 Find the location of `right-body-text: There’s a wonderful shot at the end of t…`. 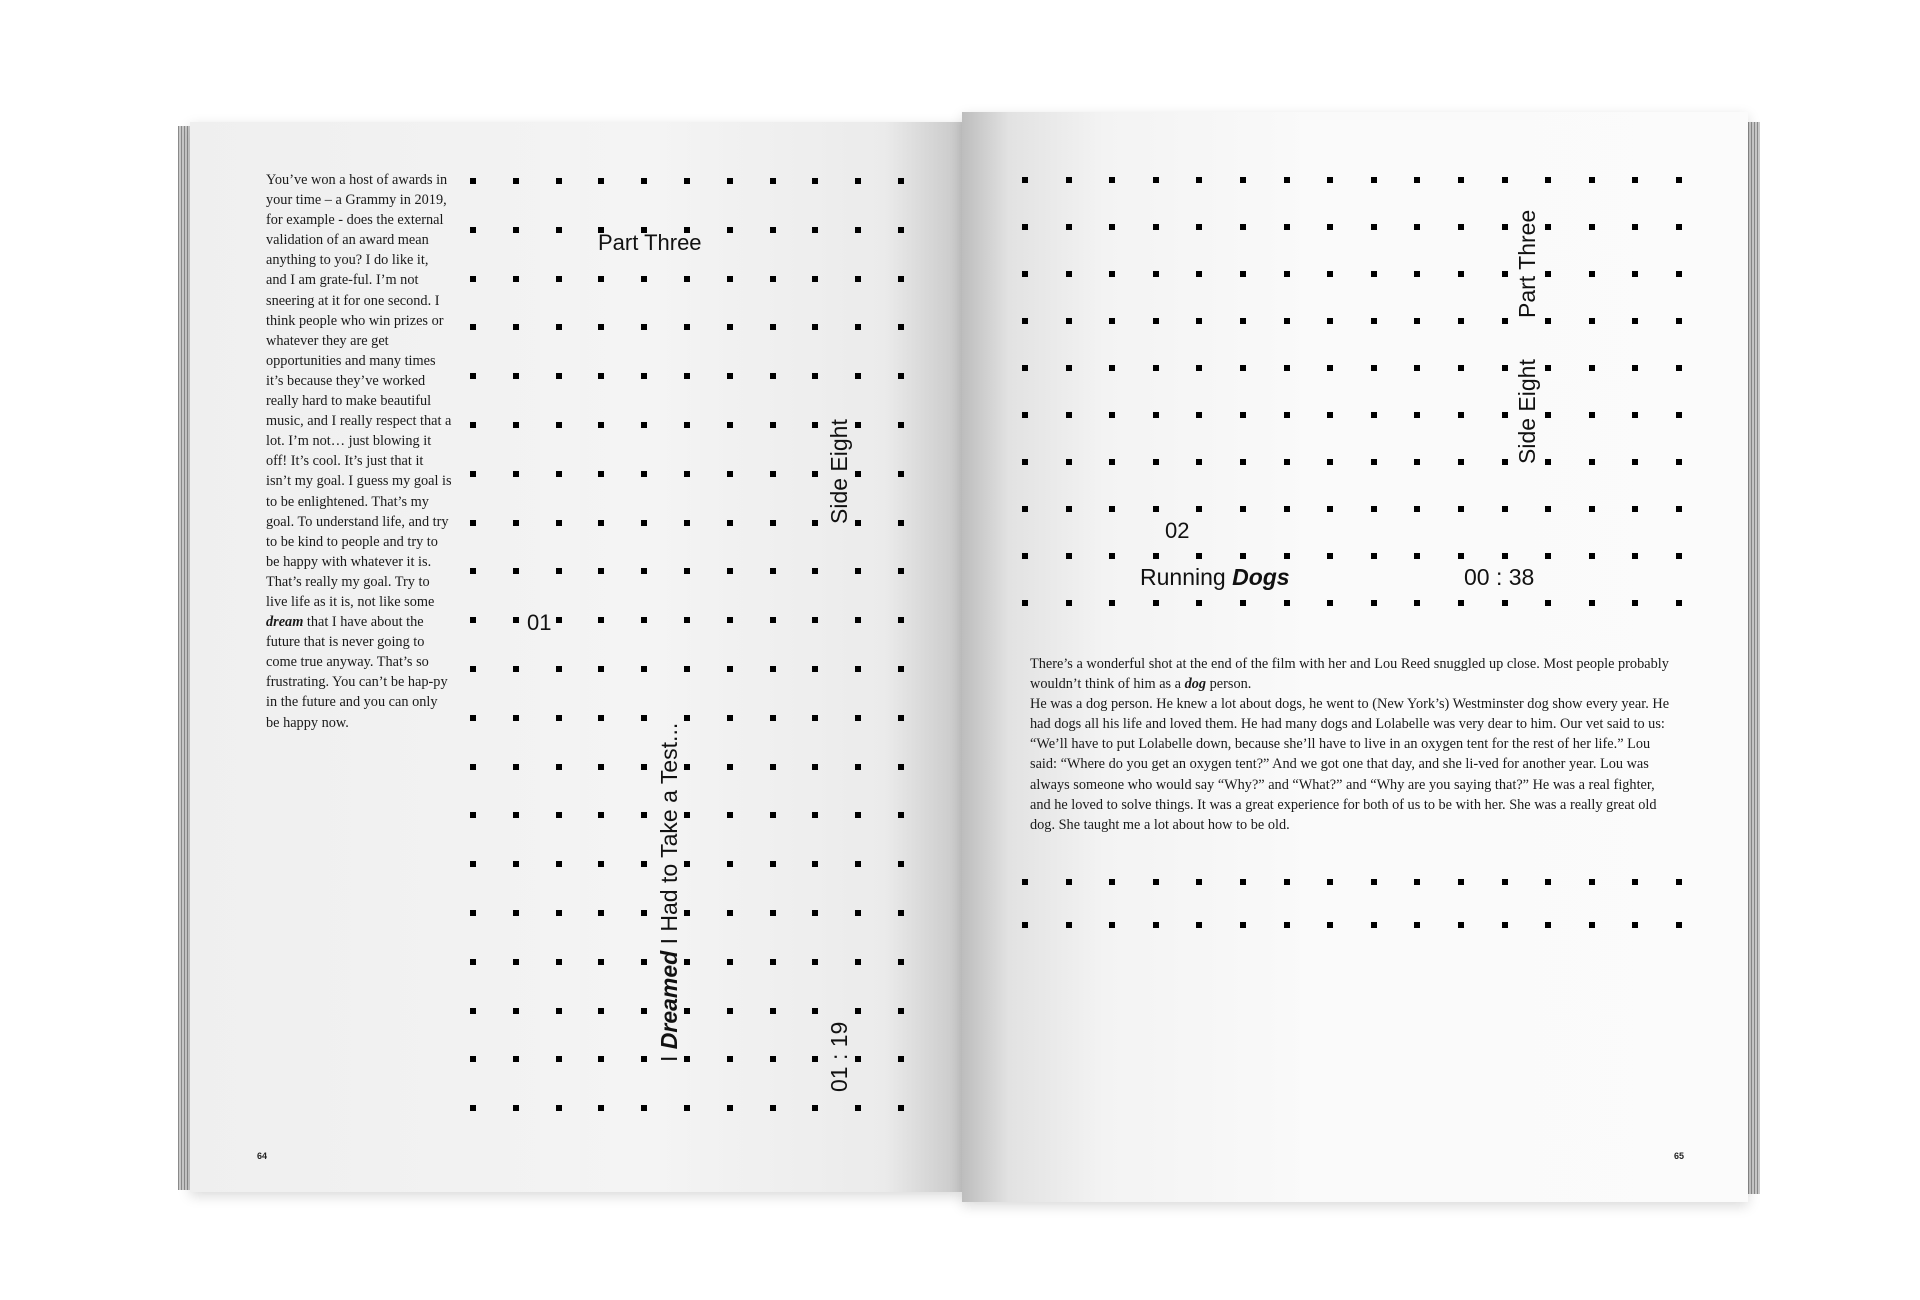

right-body-text: There’s a wonderful shot at the end of t… is located at coordinates (1354, 744).